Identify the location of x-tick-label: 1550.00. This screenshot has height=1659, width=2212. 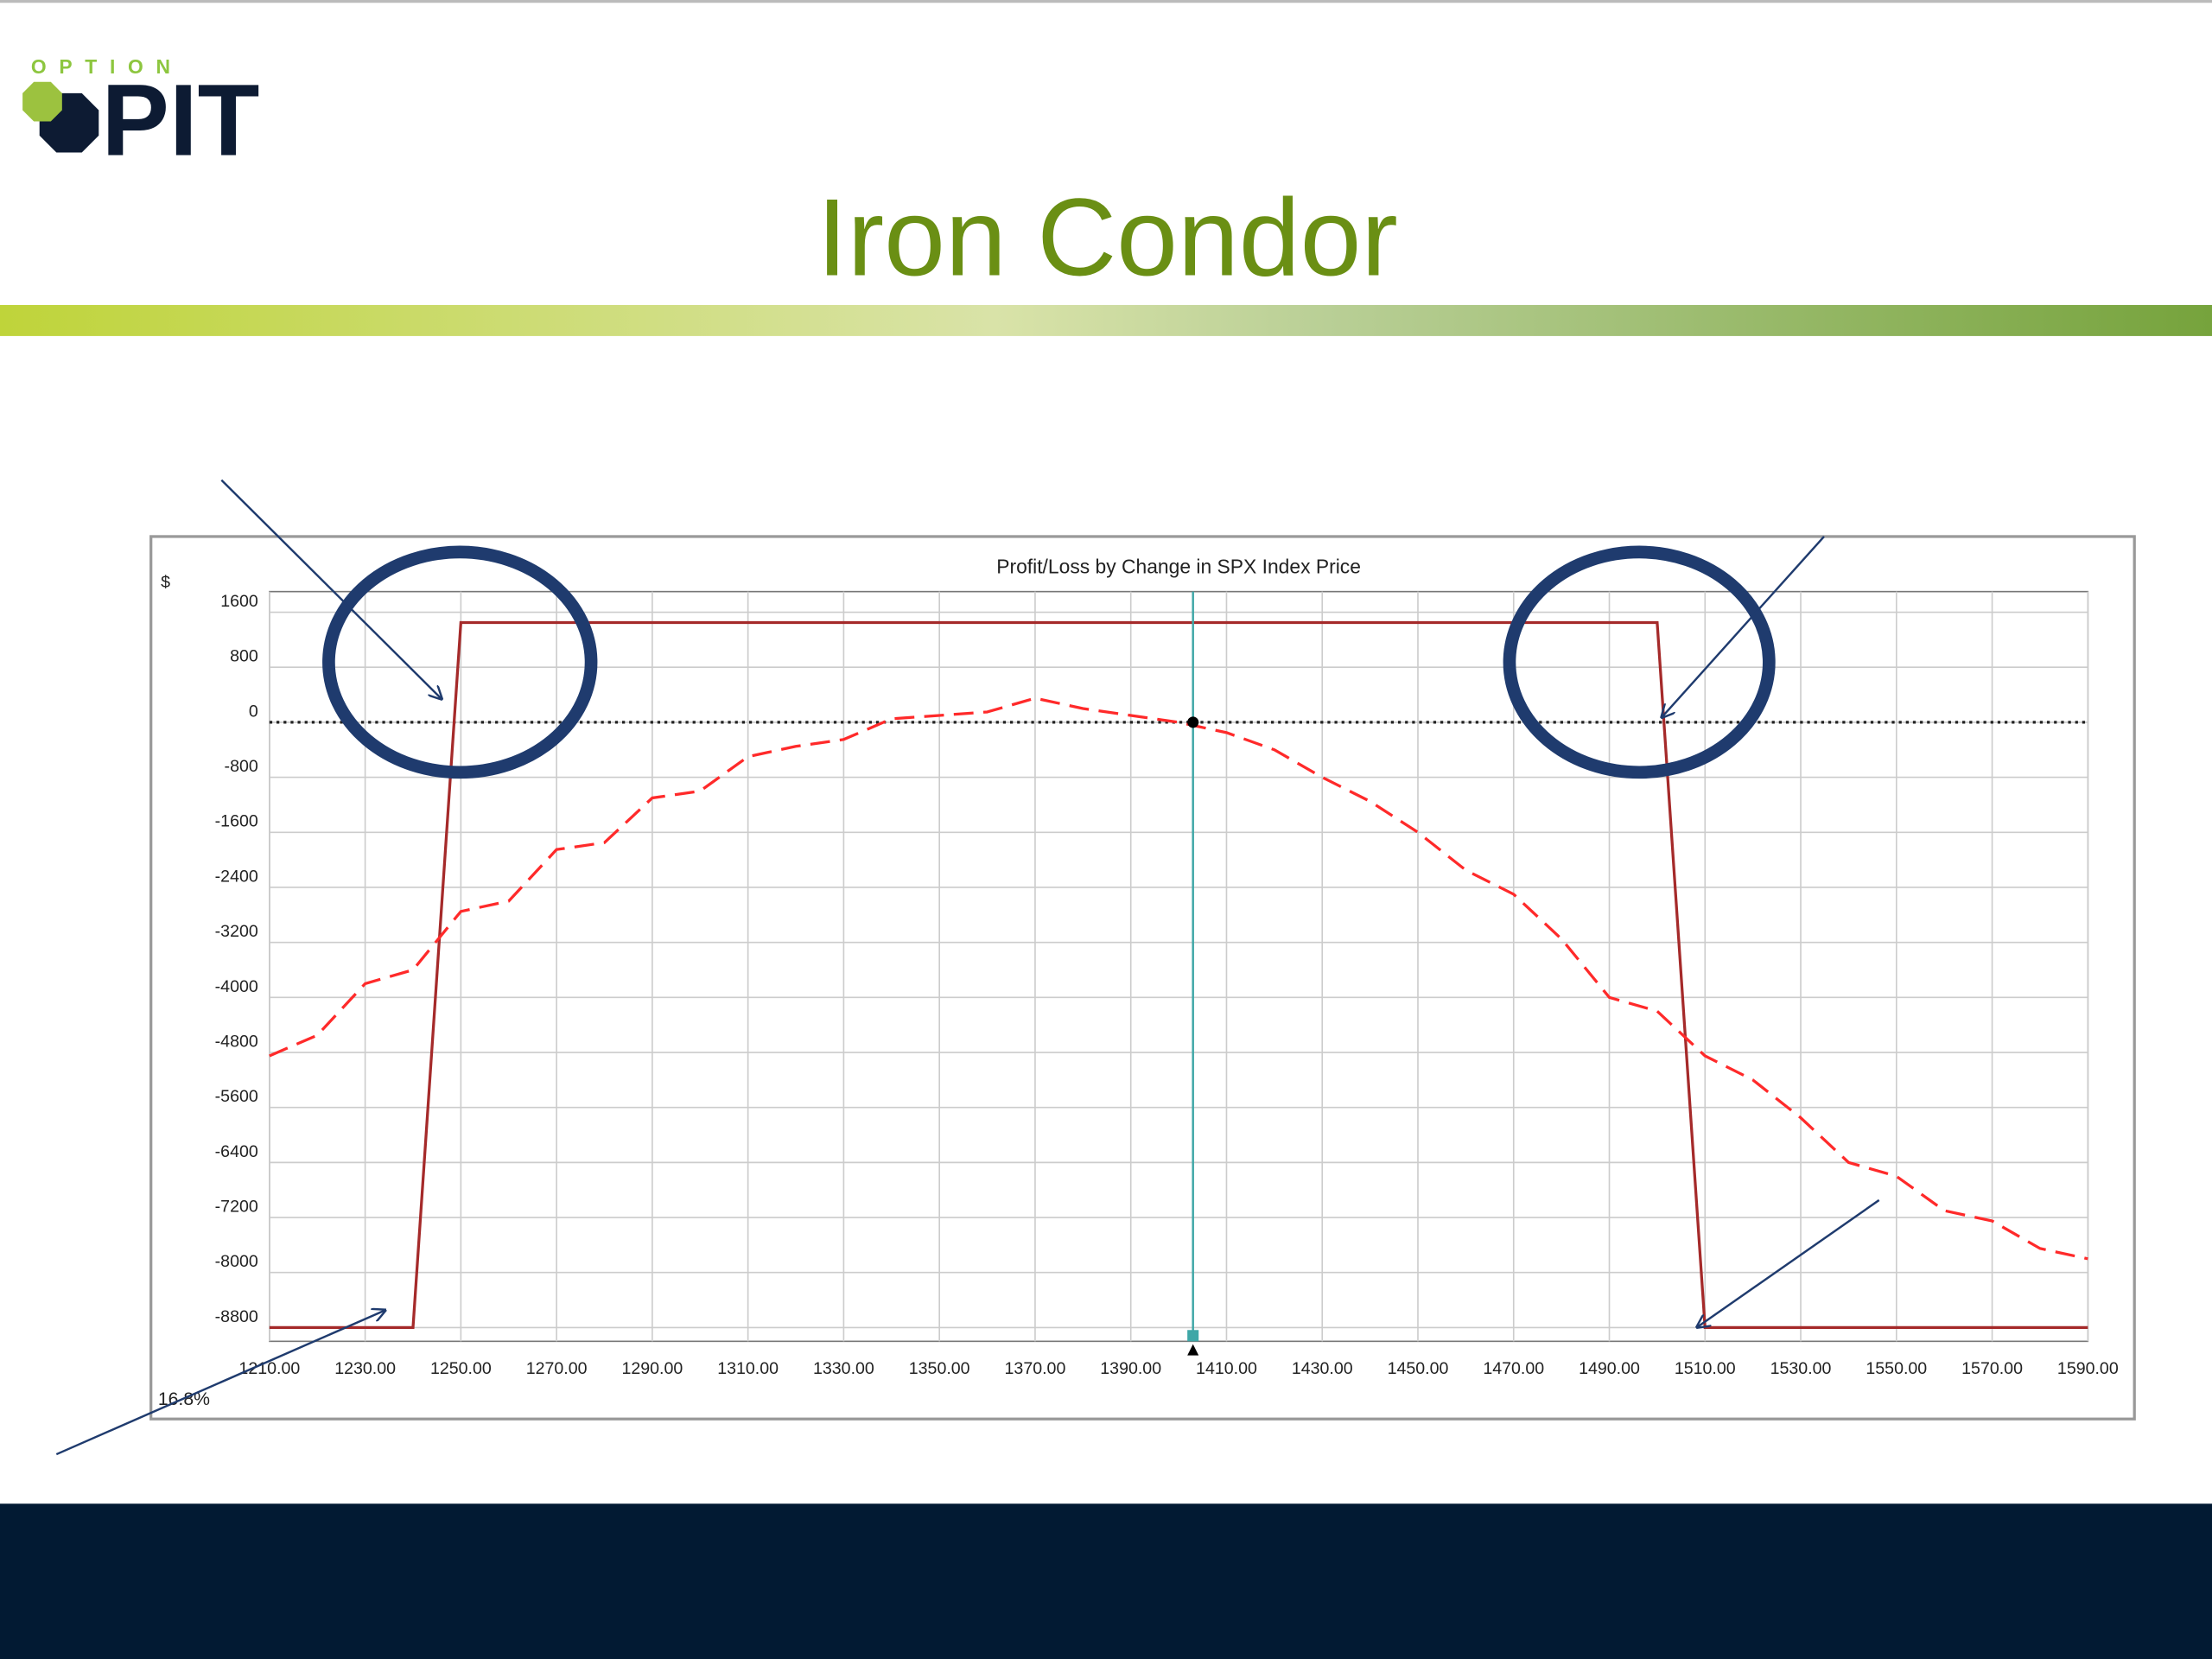
(1897, 1368).